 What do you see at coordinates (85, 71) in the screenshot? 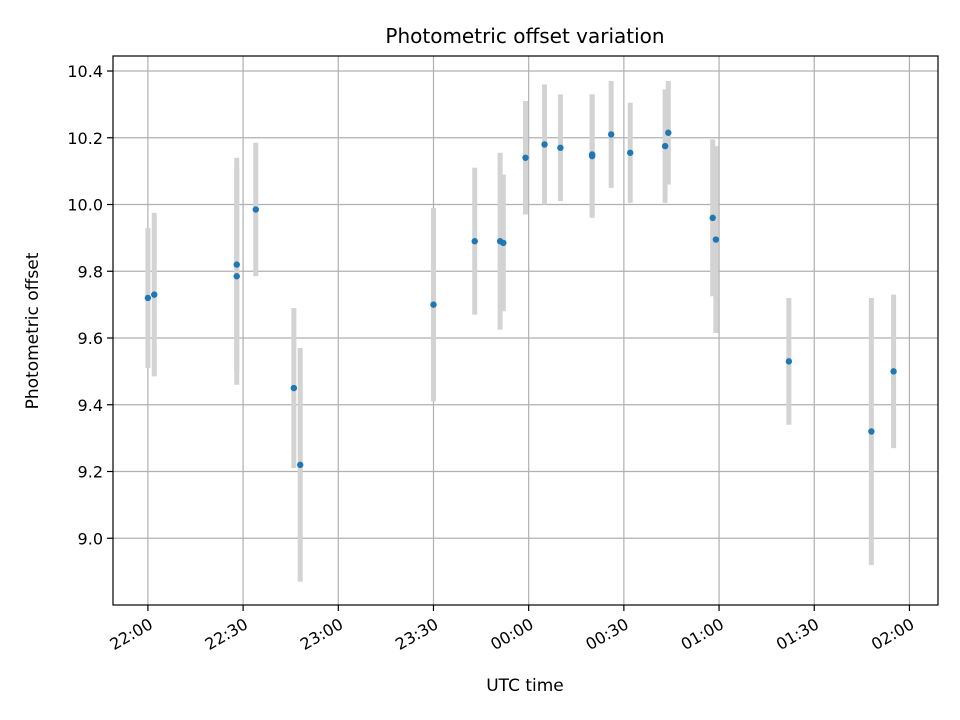
I see `y-tick-label: 10.4` at bounding box center [85, 71].